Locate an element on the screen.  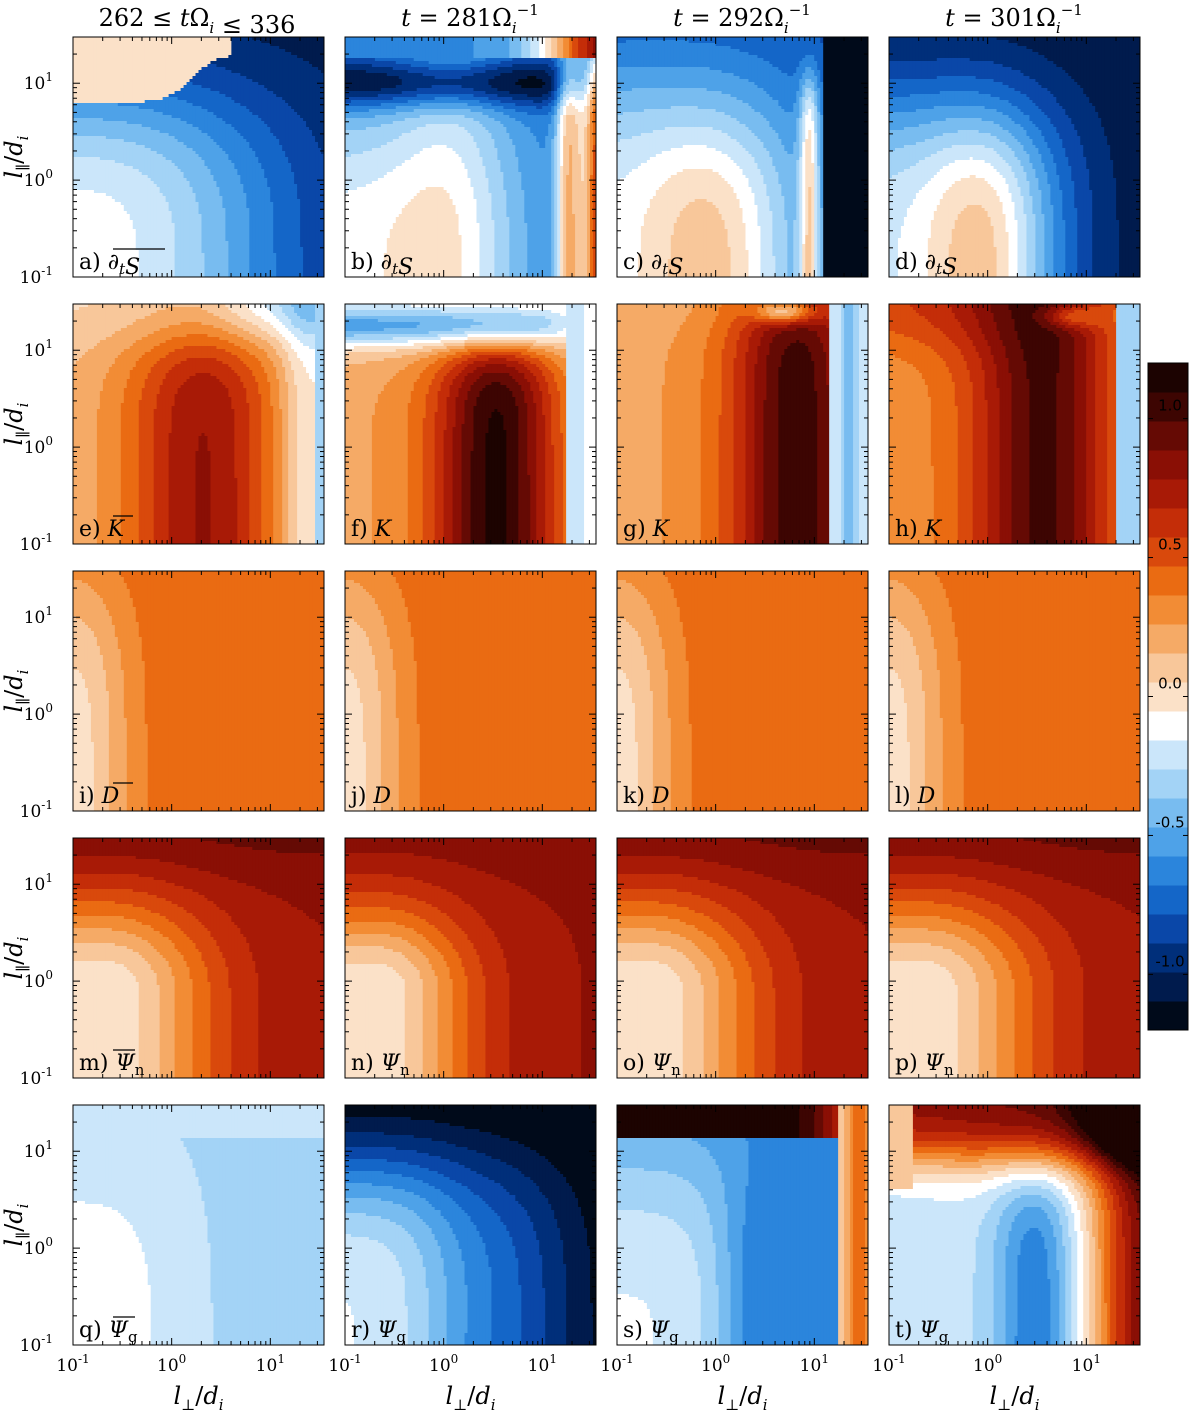
panel-f: f) K is located at coordinates (471, 424).